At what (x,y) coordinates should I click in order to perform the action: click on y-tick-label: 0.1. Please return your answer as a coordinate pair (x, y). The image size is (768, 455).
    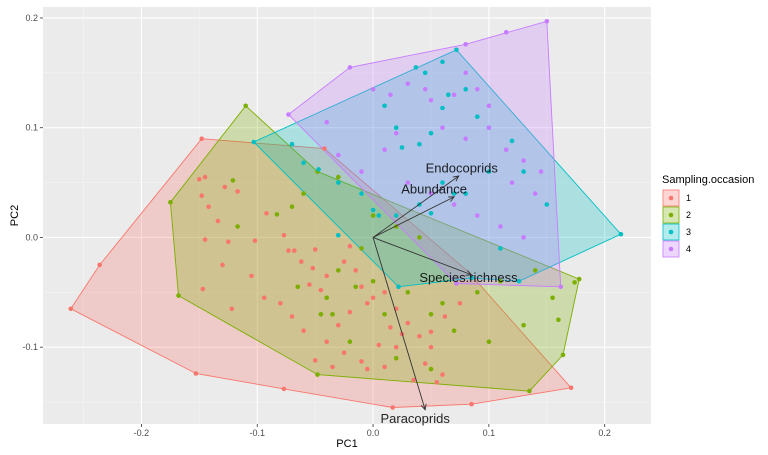
    Looking at the image, I should click on (31, 128).